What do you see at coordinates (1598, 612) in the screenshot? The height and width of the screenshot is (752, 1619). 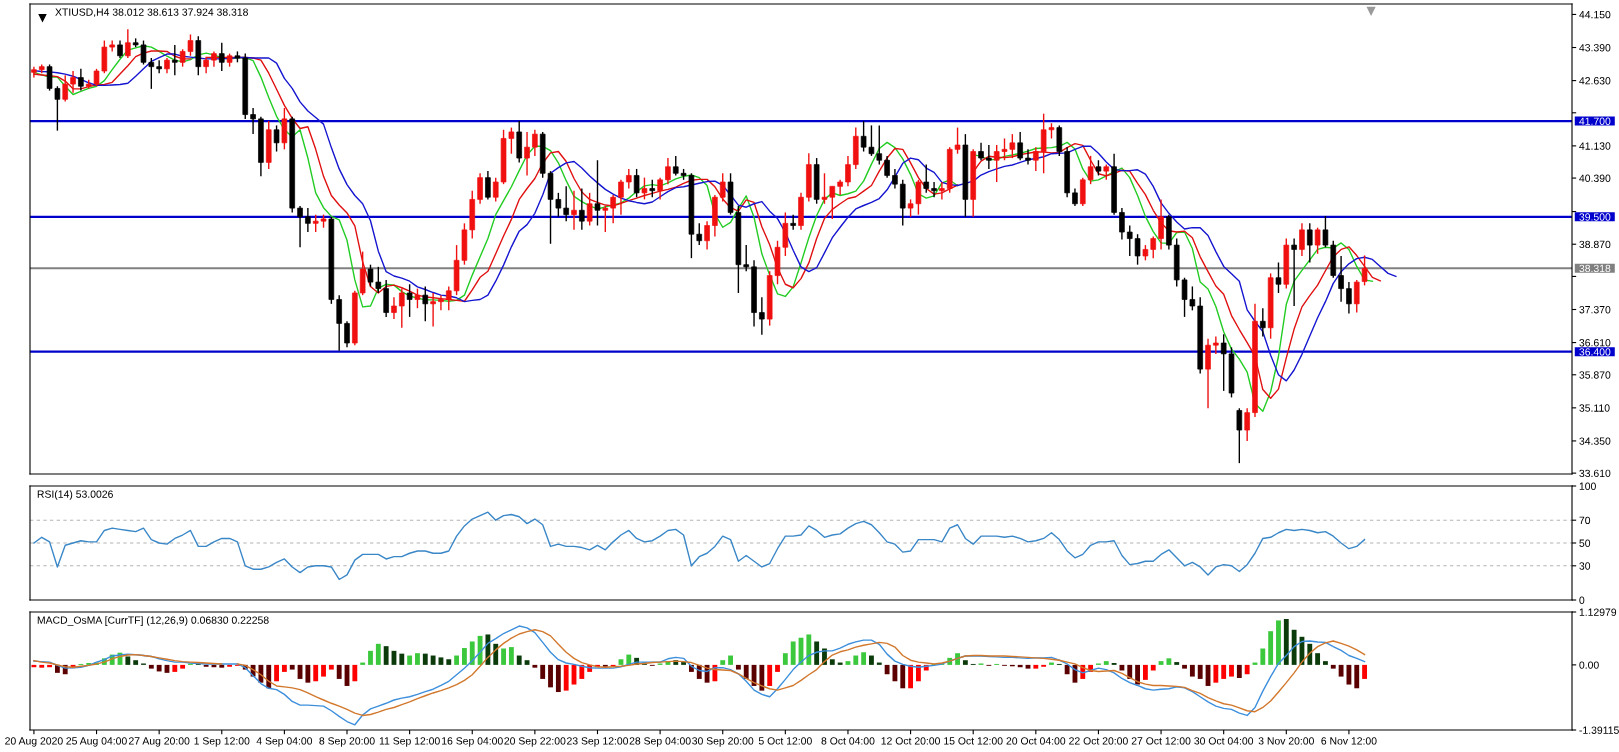 I see `y-tick-label: 1.12979` at bounding box center [1598, 612].